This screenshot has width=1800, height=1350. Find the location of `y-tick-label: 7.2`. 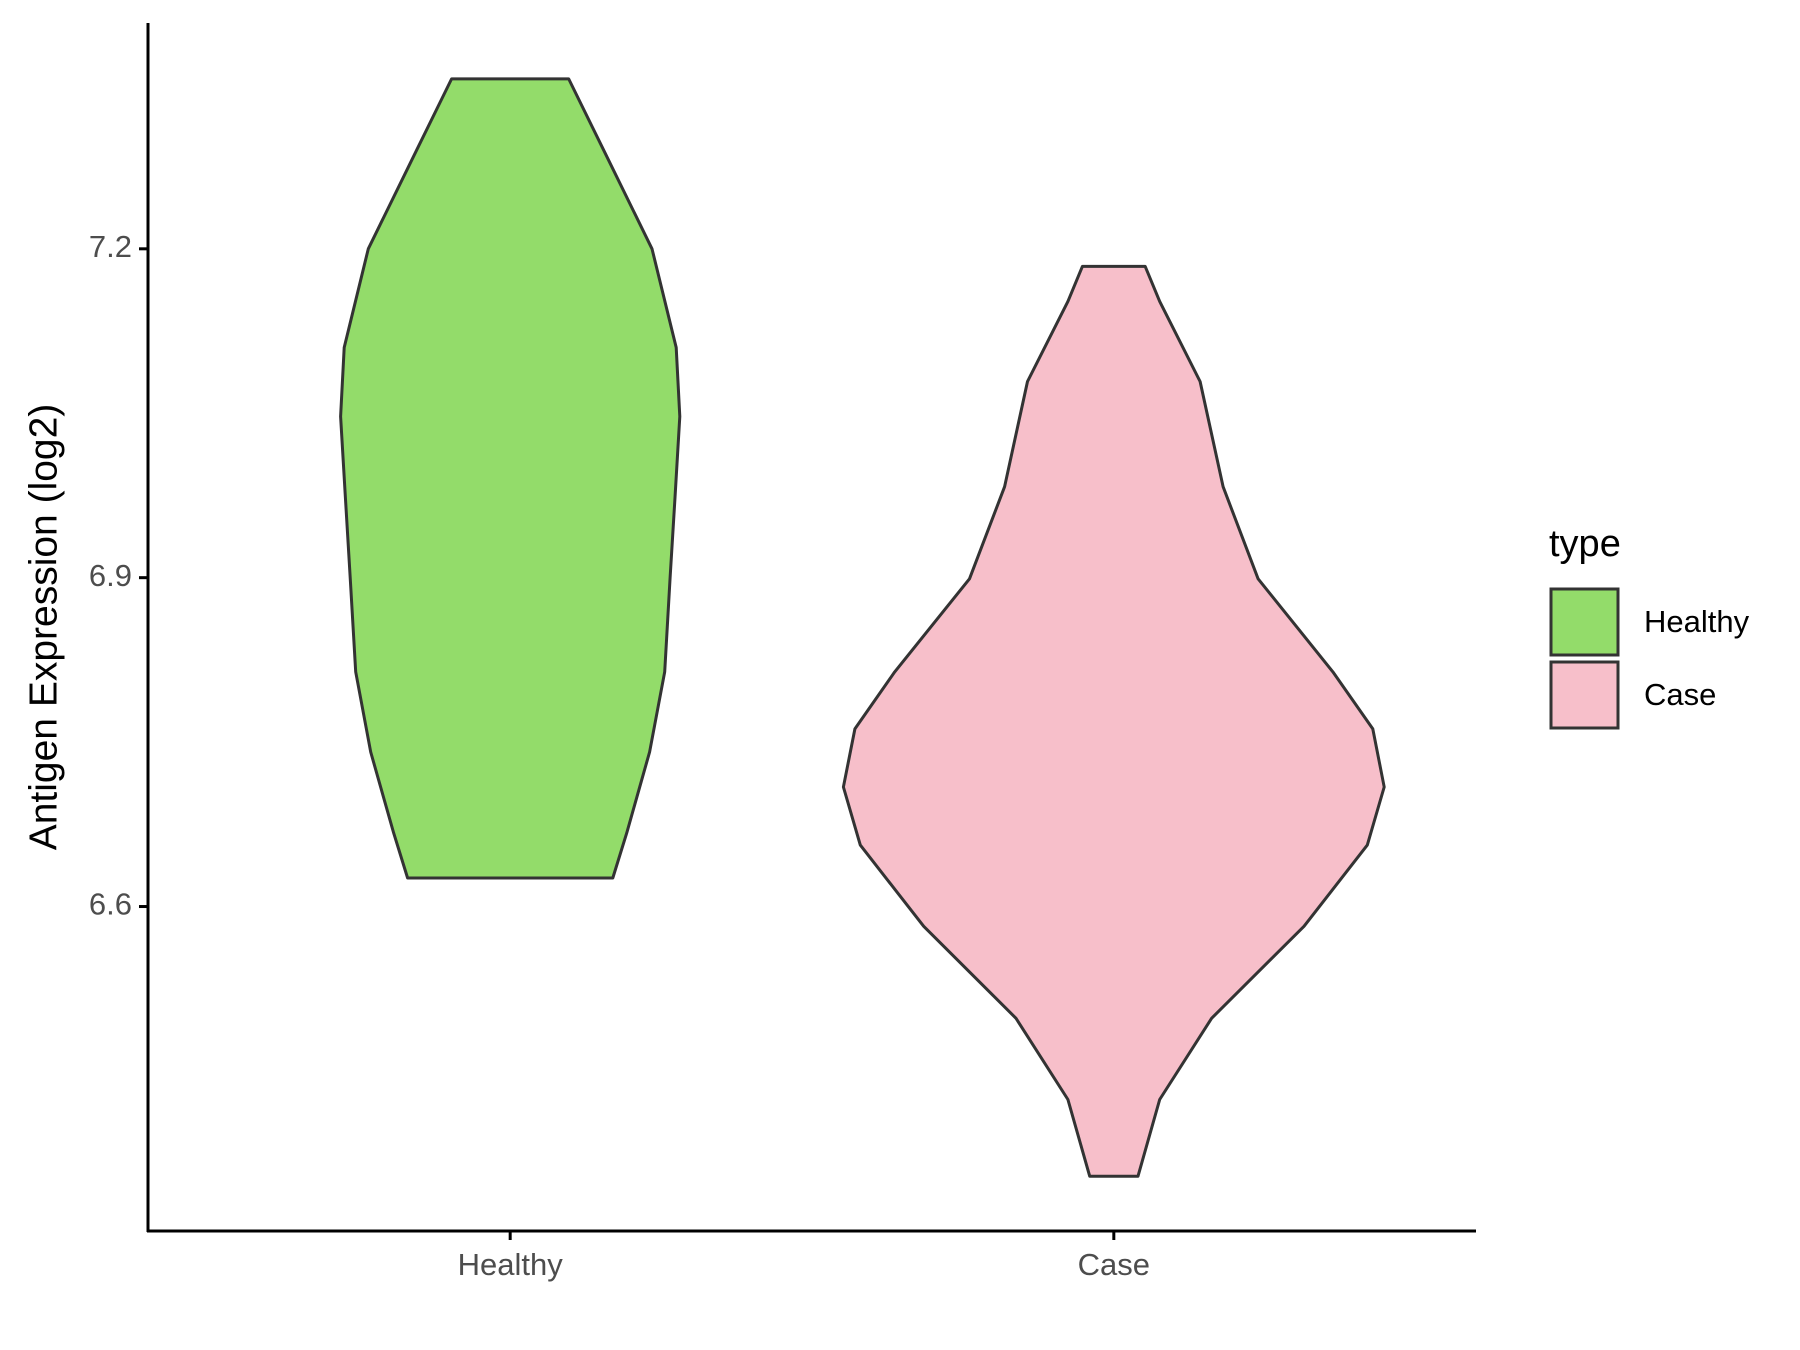

y-tick-label: 7.2 is located at coordinates (110, 246).